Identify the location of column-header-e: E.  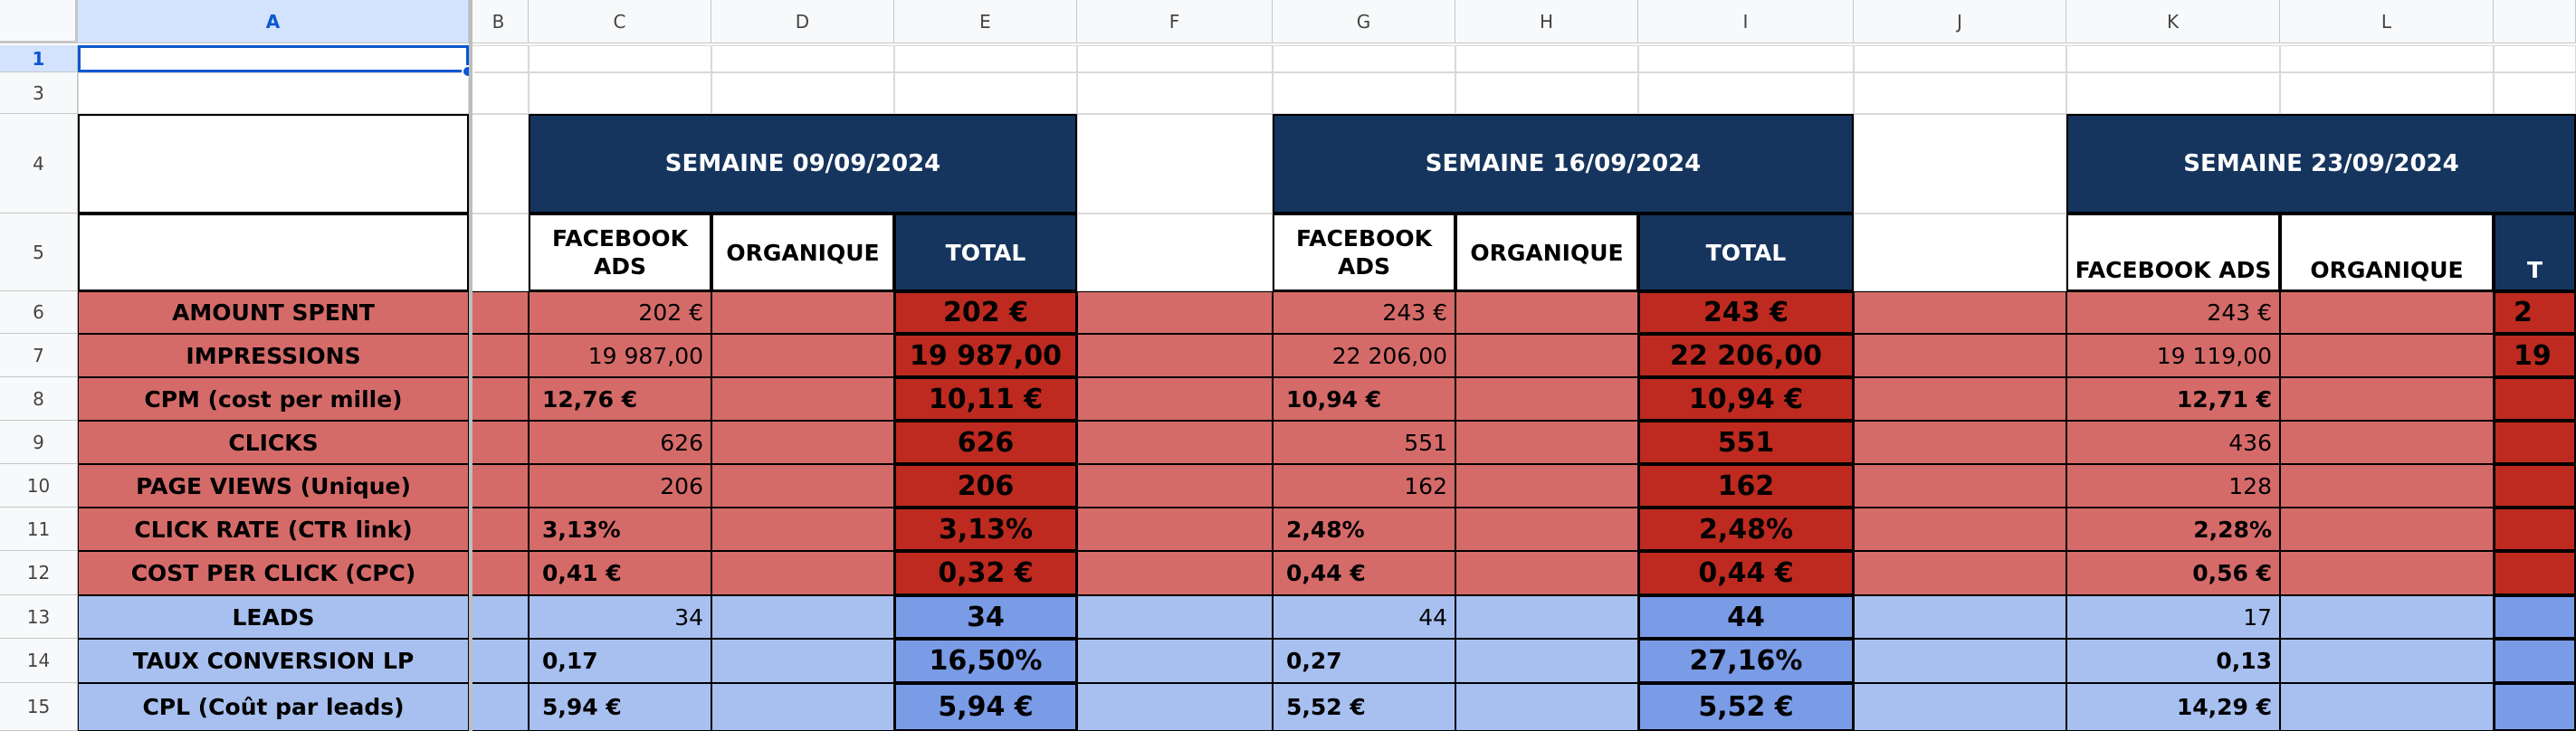
(986, 21).